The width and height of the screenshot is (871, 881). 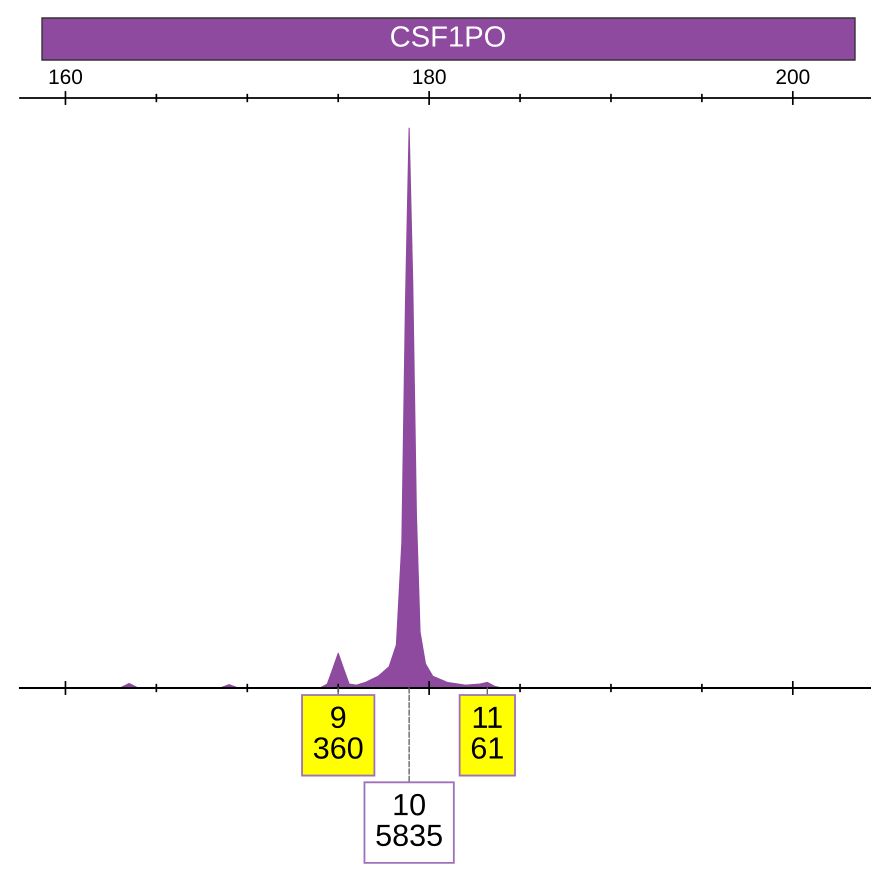 I want to click on x-tick-label: 160, so click(x=66, y=76).